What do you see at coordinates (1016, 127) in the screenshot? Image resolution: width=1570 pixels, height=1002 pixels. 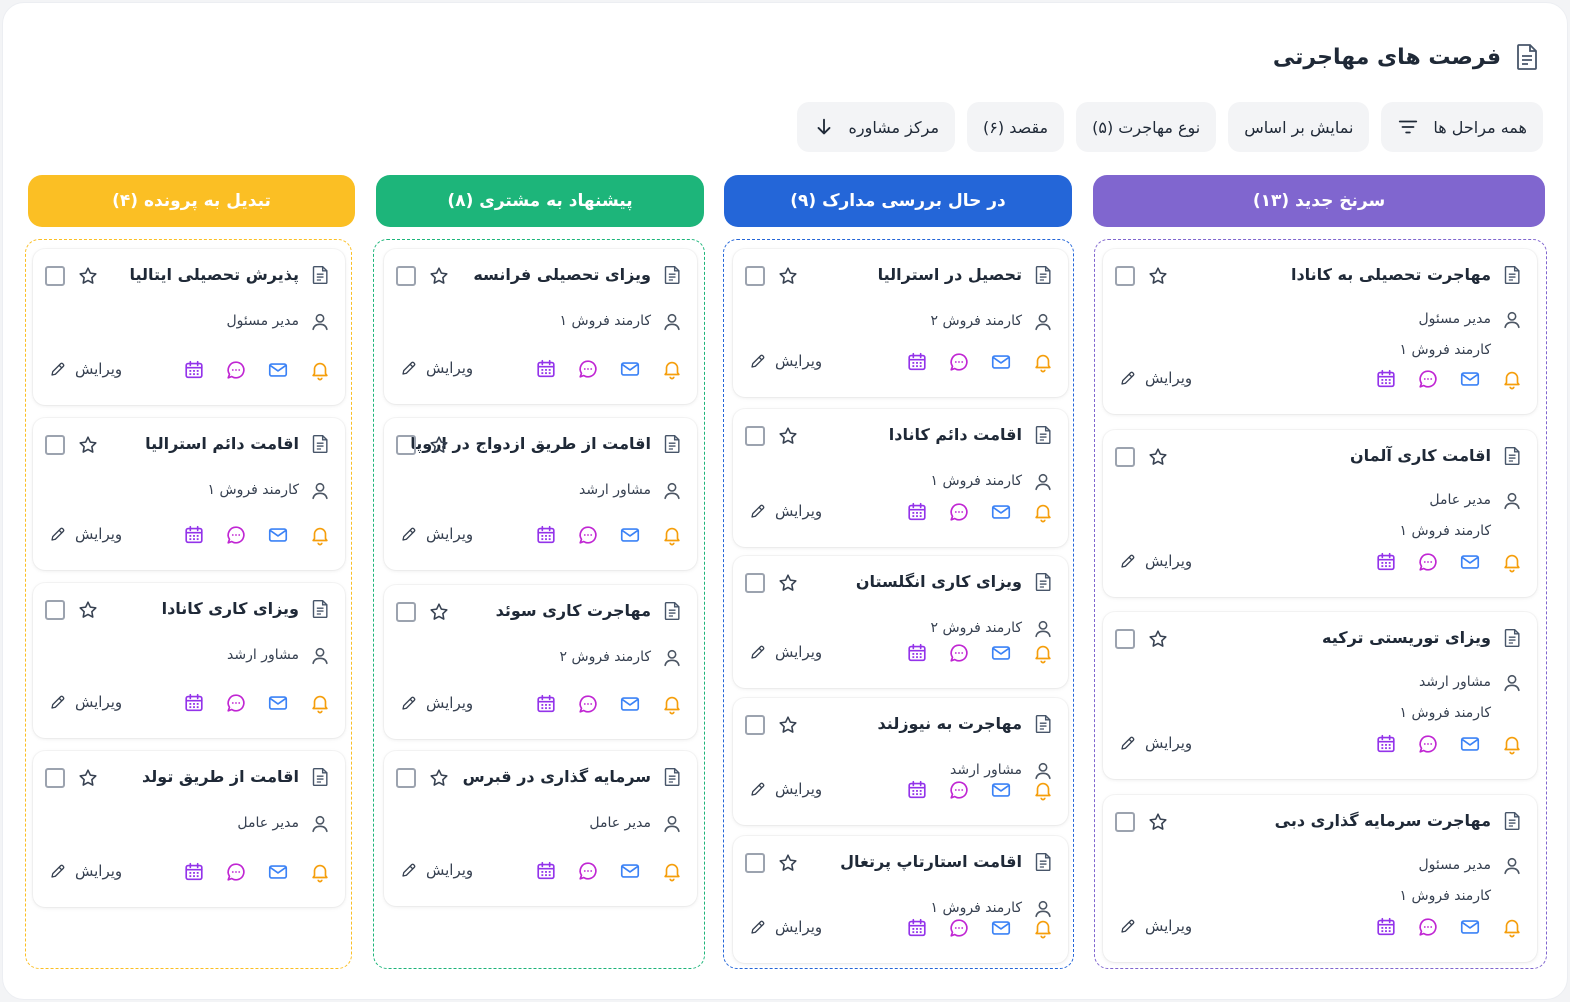 I see `filter-destination: مقصد (۶)` at bounding box center [1016, 127].